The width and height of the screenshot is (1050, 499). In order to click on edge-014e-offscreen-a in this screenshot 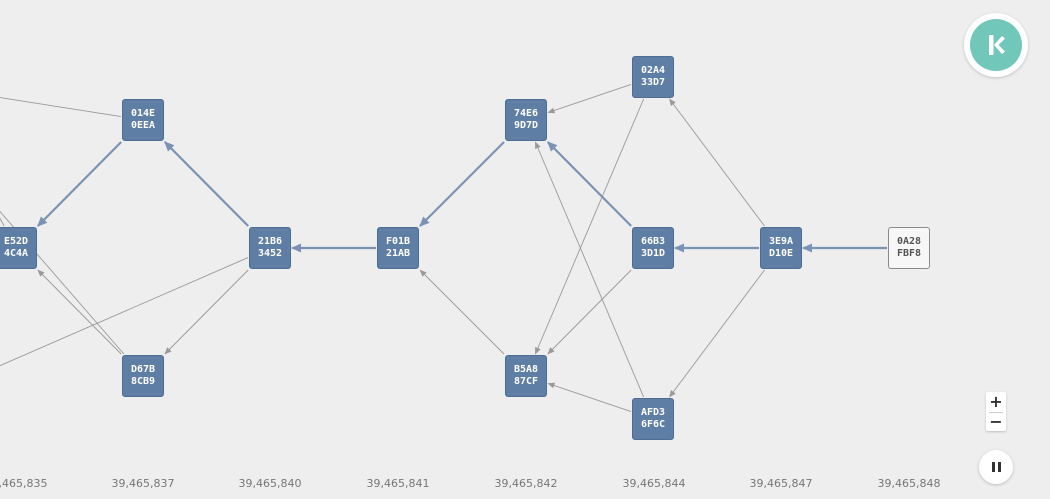, I will do `click(61, 107)`.